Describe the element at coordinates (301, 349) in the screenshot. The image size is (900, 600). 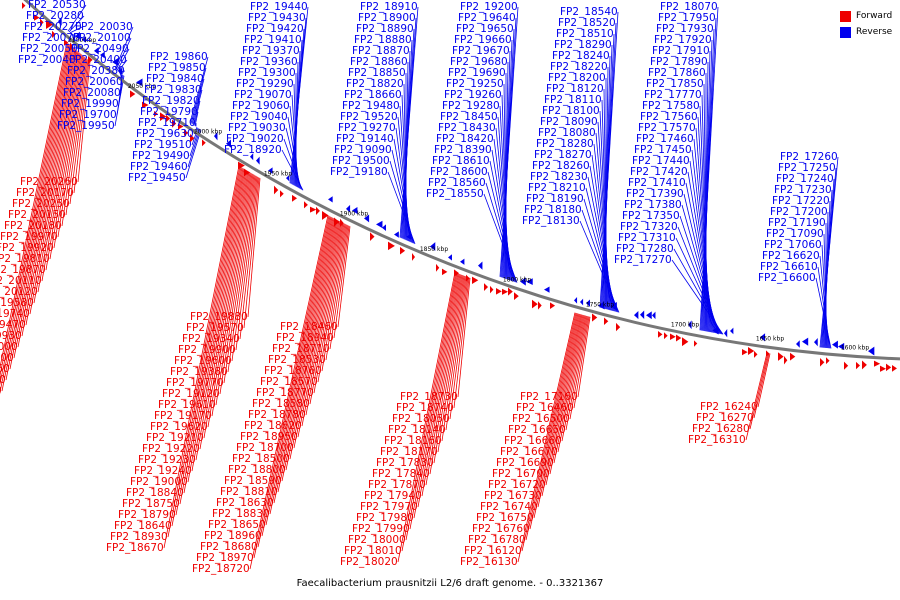
I see `forward-gene-label: FP2_18710` at that location.